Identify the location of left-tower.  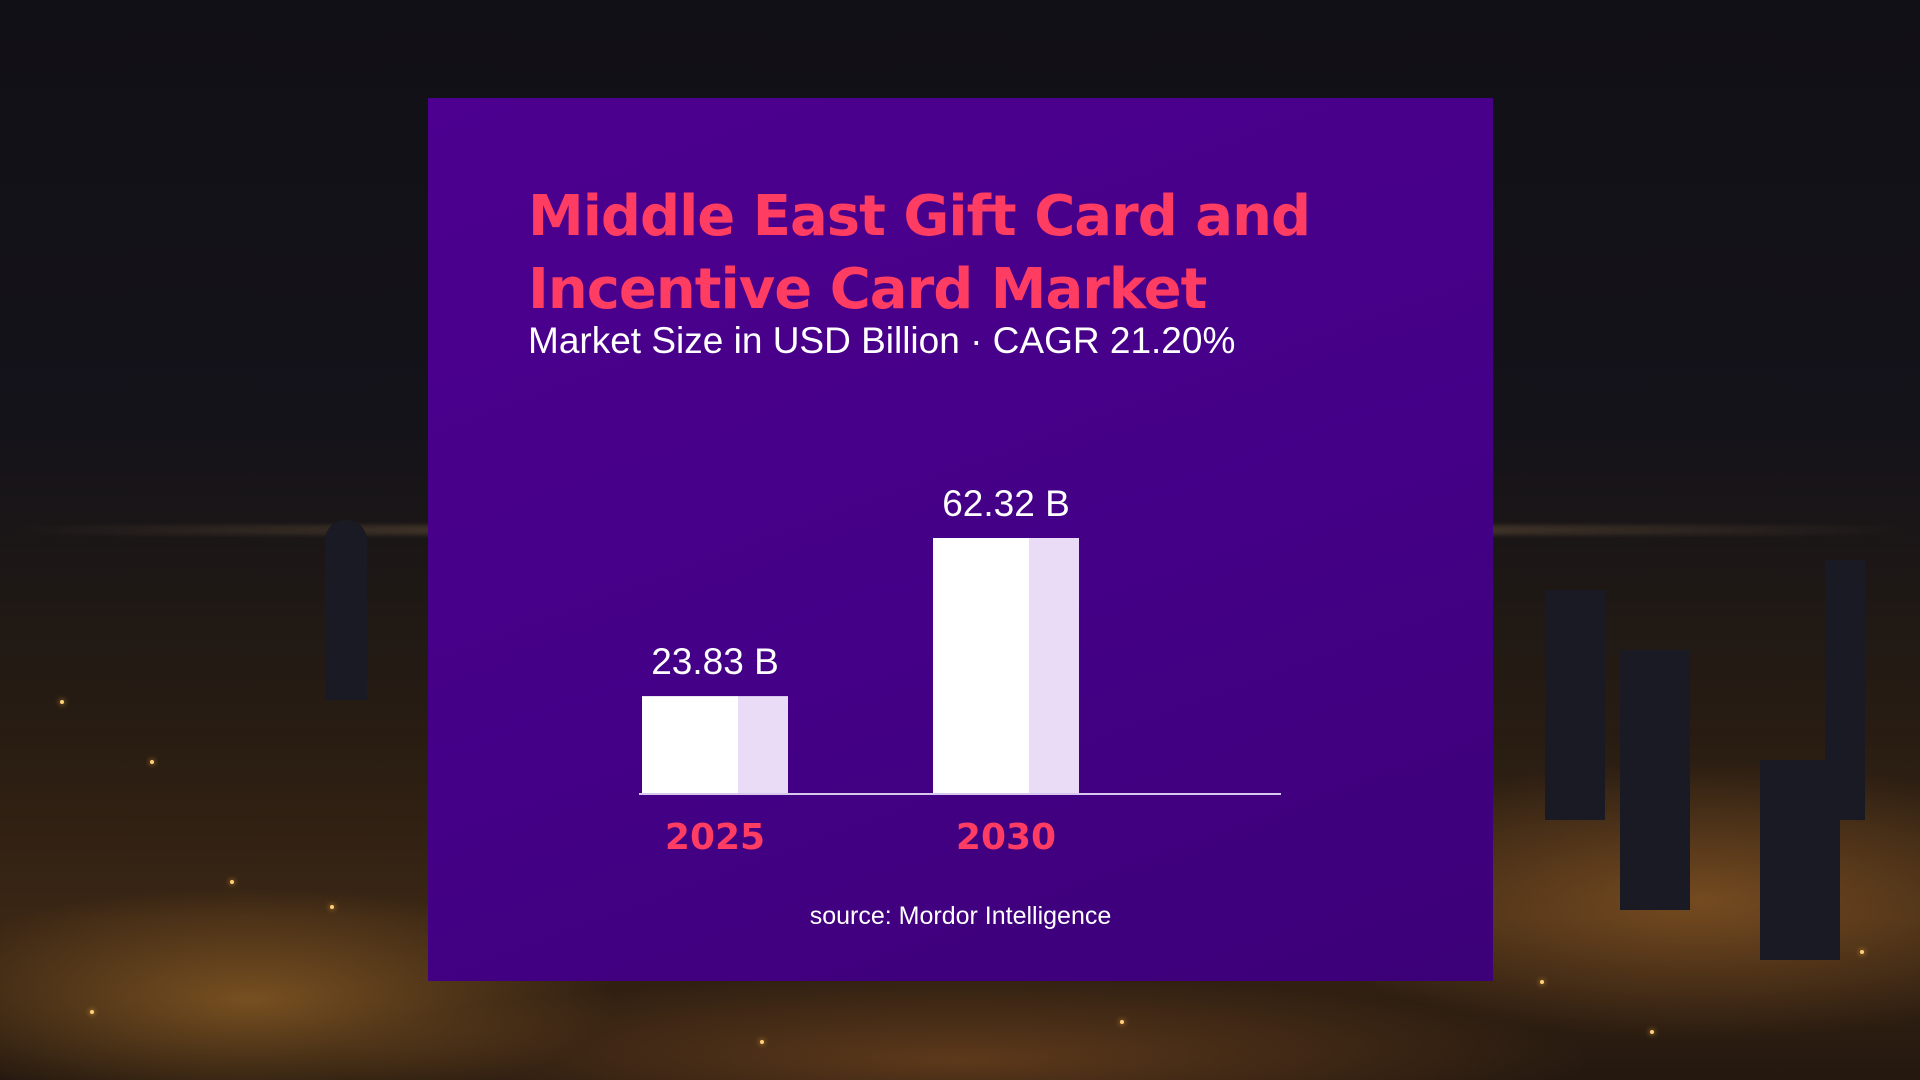
(346, 610).